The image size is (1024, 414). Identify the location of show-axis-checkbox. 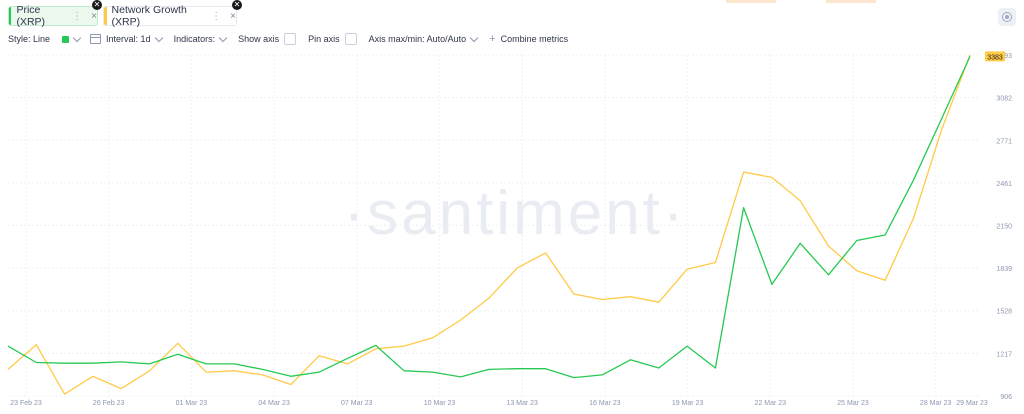
(290, 39).